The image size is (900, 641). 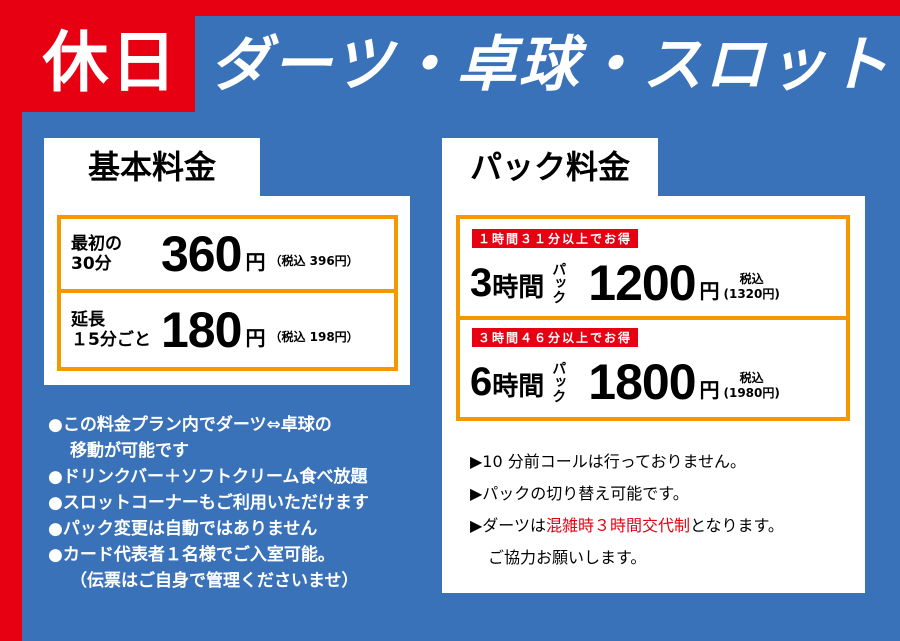 I want to click on pack-row-6h: ３時間４６分以上でお得 6時間 パック 1800 円 税込 (1980円), so click(x=653, y=368).